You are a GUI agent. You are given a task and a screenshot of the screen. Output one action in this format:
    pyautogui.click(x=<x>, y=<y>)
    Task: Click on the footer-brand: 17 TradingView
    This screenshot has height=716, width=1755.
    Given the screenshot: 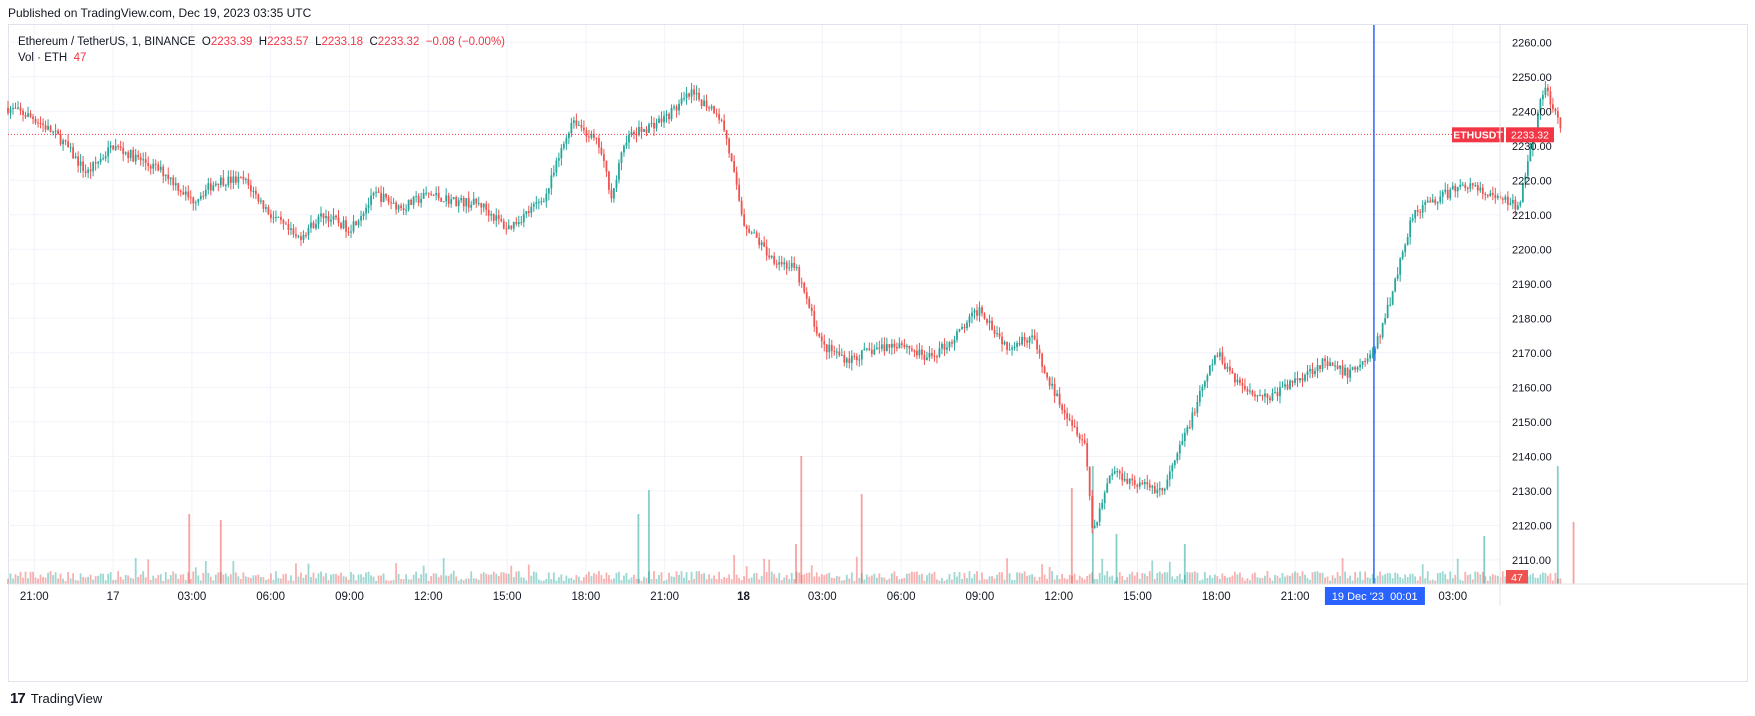 What is the action you would take?
    pyautogui.click(x=56, y=698)
    